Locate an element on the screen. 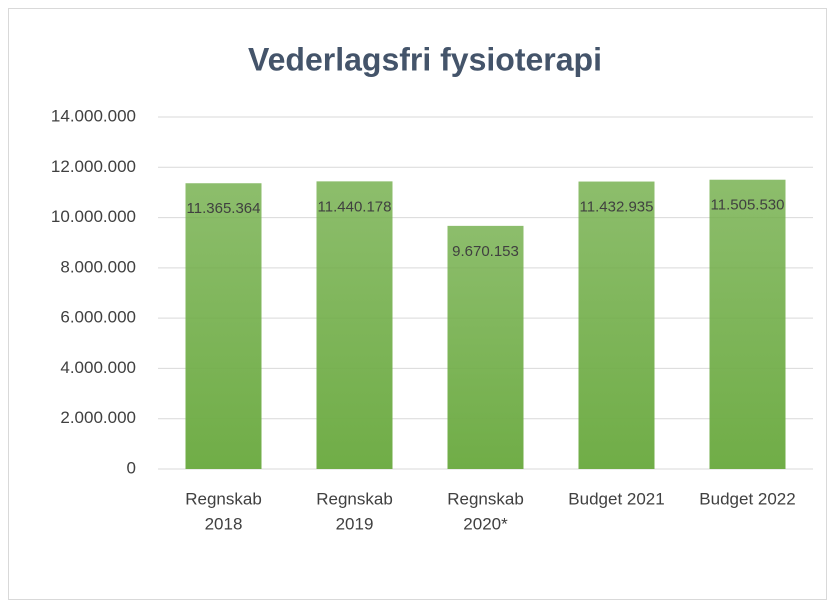 The height and width of the screenshot is (608, 835). data-label: 11.365.364 is located at coordinates (224, 208).